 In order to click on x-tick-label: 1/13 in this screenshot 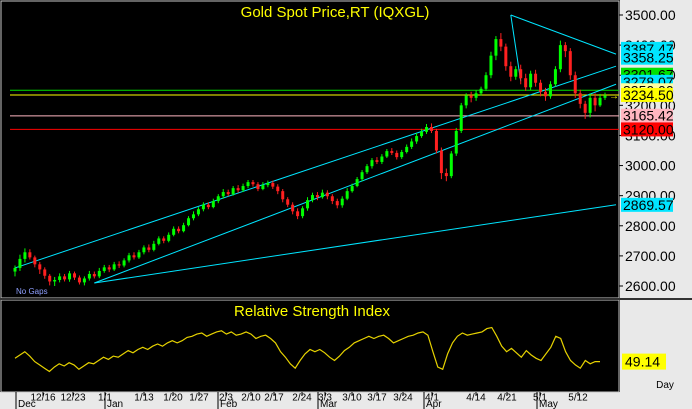, I will do `click(144, 398)`.